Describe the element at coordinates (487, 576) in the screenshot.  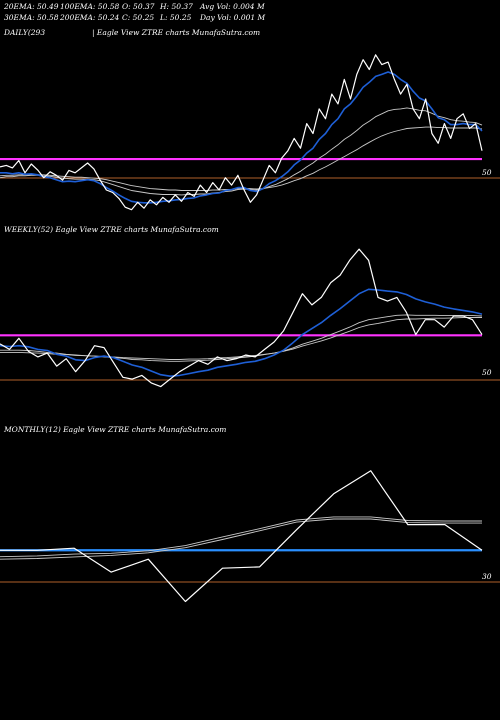
I see `monthly-level-label: 30` at that location.